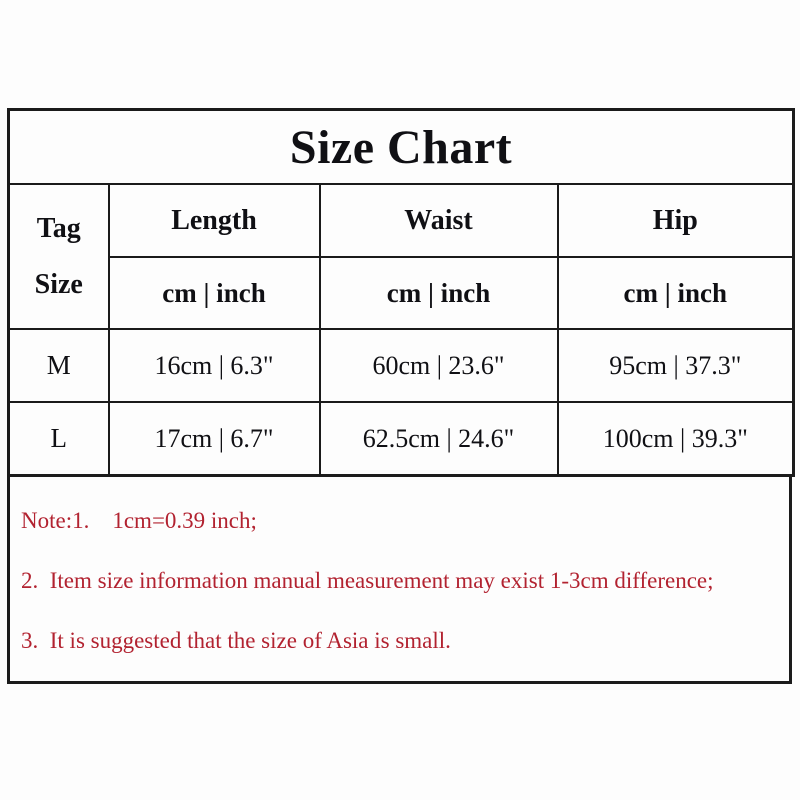  What do you see at coordinates (438, 220) in the screenshot?
I see `column-header-waist: Waist` at bounding box center [438, 220].